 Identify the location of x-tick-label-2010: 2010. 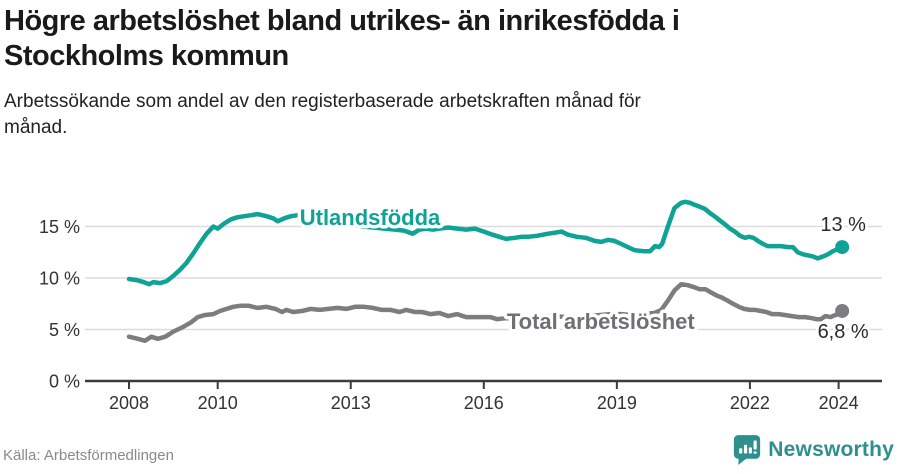
(218, 403).